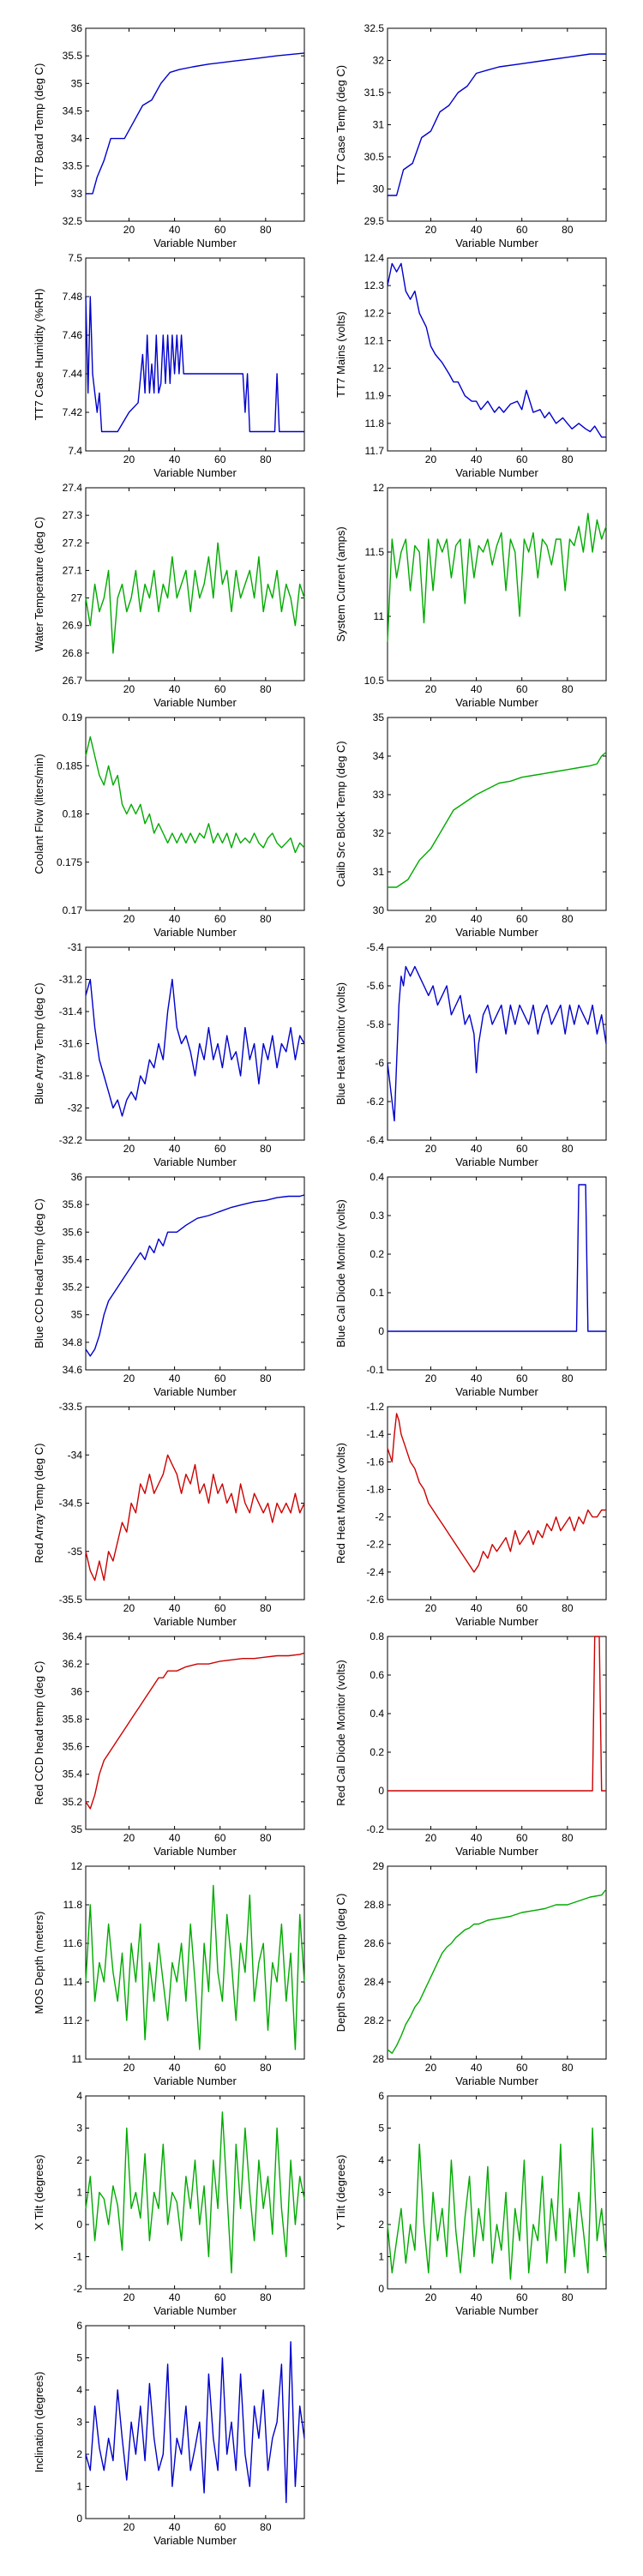  Describe the element at coordinates (375, 1024) in the screenshot. I see `y-tick-label: -5.8` at that location.